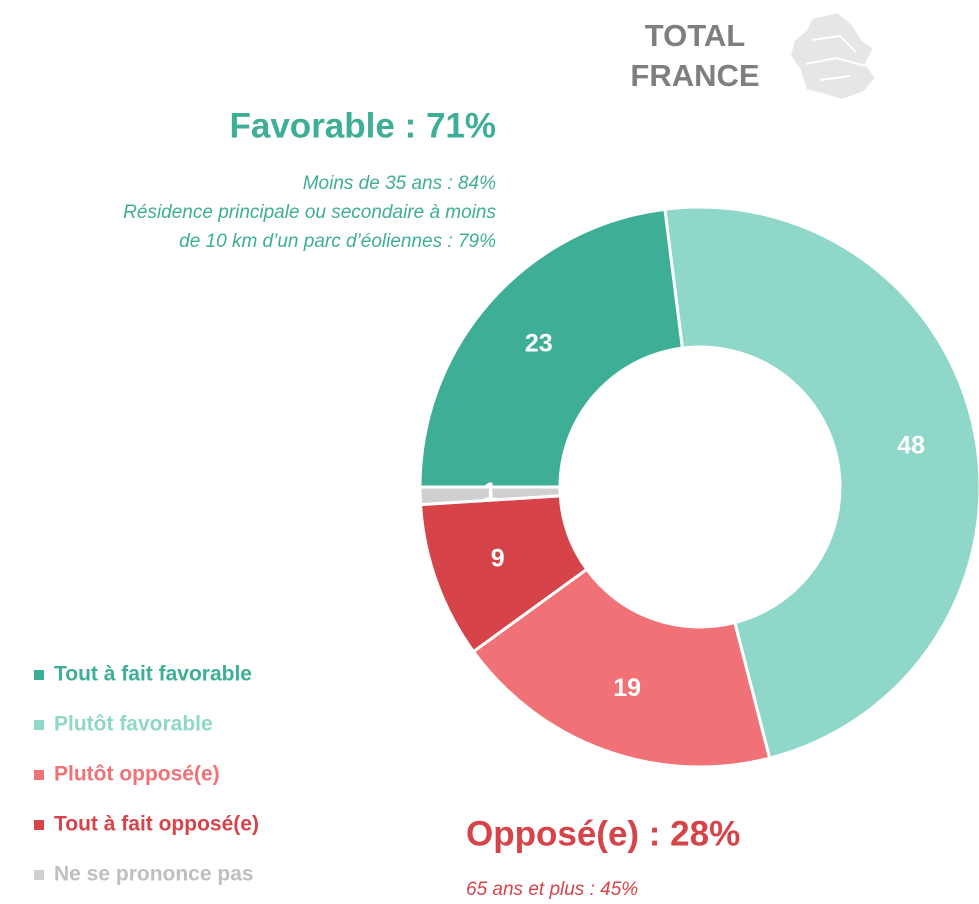 The height and width of the screenshot is (904, 979). Describe the element at coordinates (154, 874) in the screenshot. I see `legend-label: Ne se prononce pas` at that location.